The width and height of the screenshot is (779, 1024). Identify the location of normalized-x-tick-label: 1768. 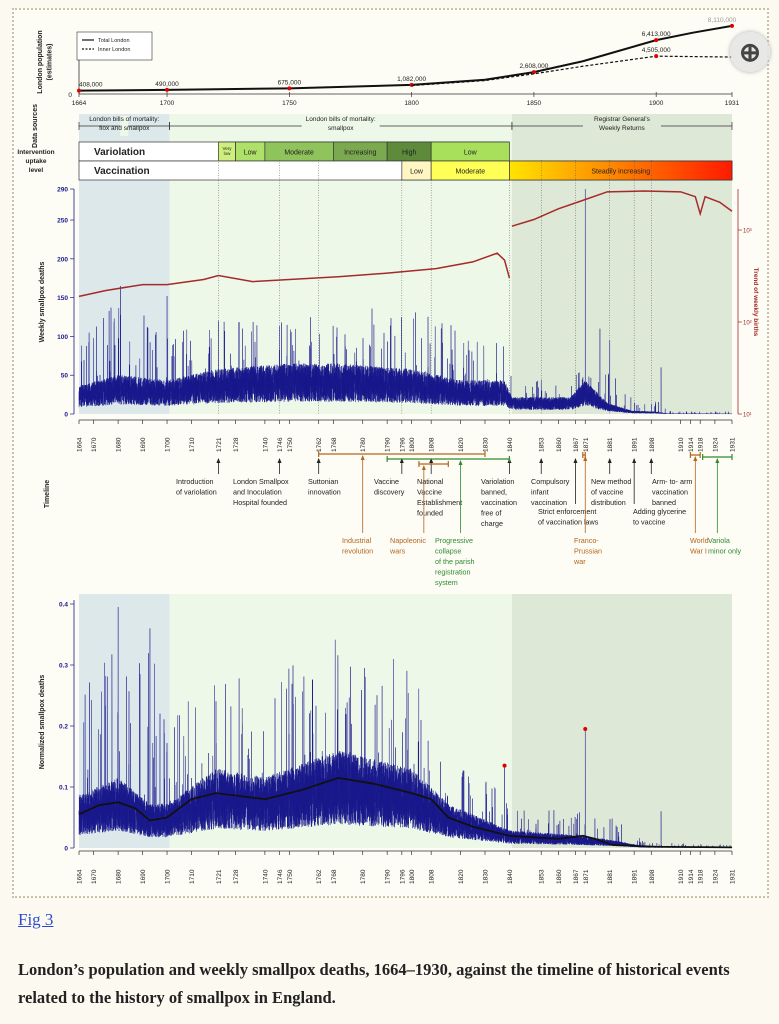
(334, 876).